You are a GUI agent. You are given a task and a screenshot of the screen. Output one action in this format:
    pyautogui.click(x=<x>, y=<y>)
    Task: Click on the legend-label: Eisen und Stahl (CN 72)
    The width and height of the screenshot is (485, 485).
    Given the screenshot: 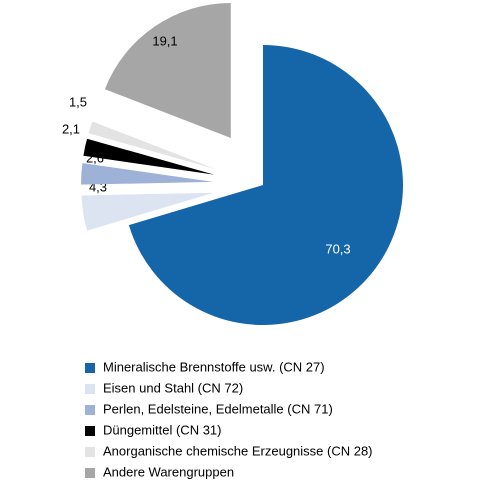 What is the action you would take?
    pyautogui.click(x=173, y=387)
    